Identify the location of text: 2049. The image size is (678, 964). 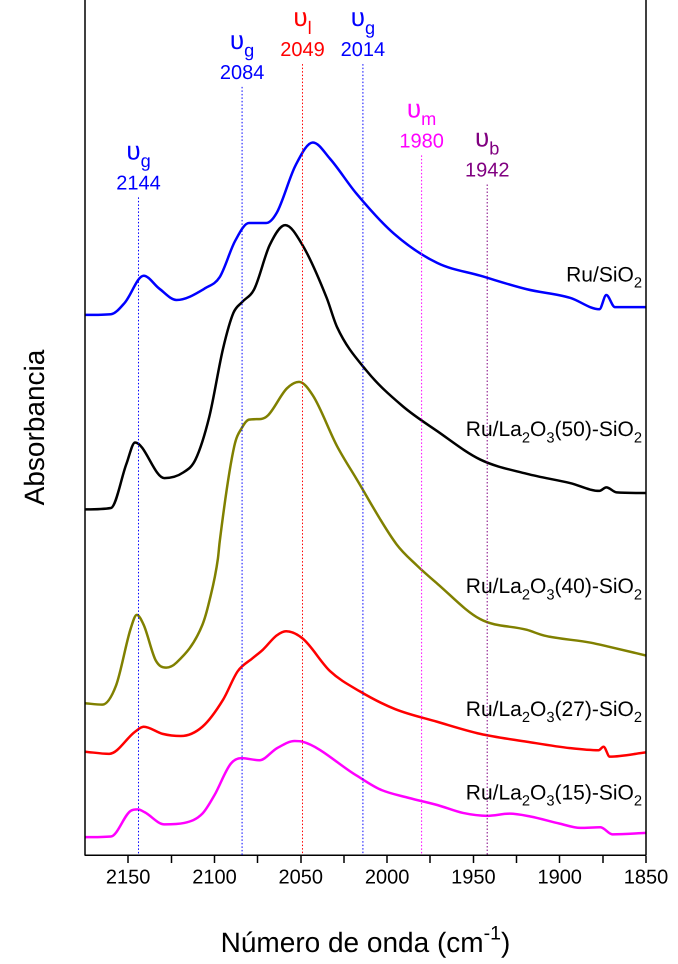
(302, 50).